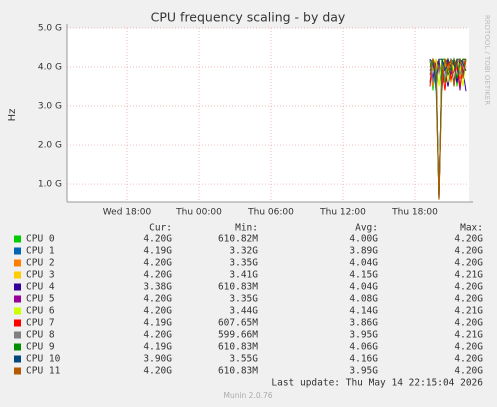 This screenshot has height=407, width=497. What do you see at coordinates (366, 228) in the screenshot?
I see `legend-header: Avg:` at bounding box center [366, 228].